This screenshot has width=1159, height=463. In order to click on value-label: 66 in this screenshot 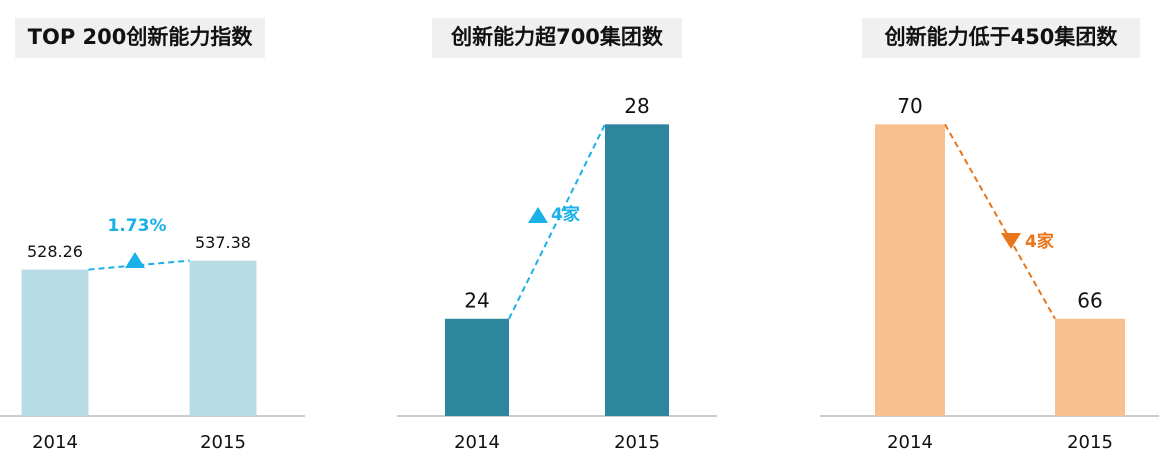, I will do `click(1089, 300)`.